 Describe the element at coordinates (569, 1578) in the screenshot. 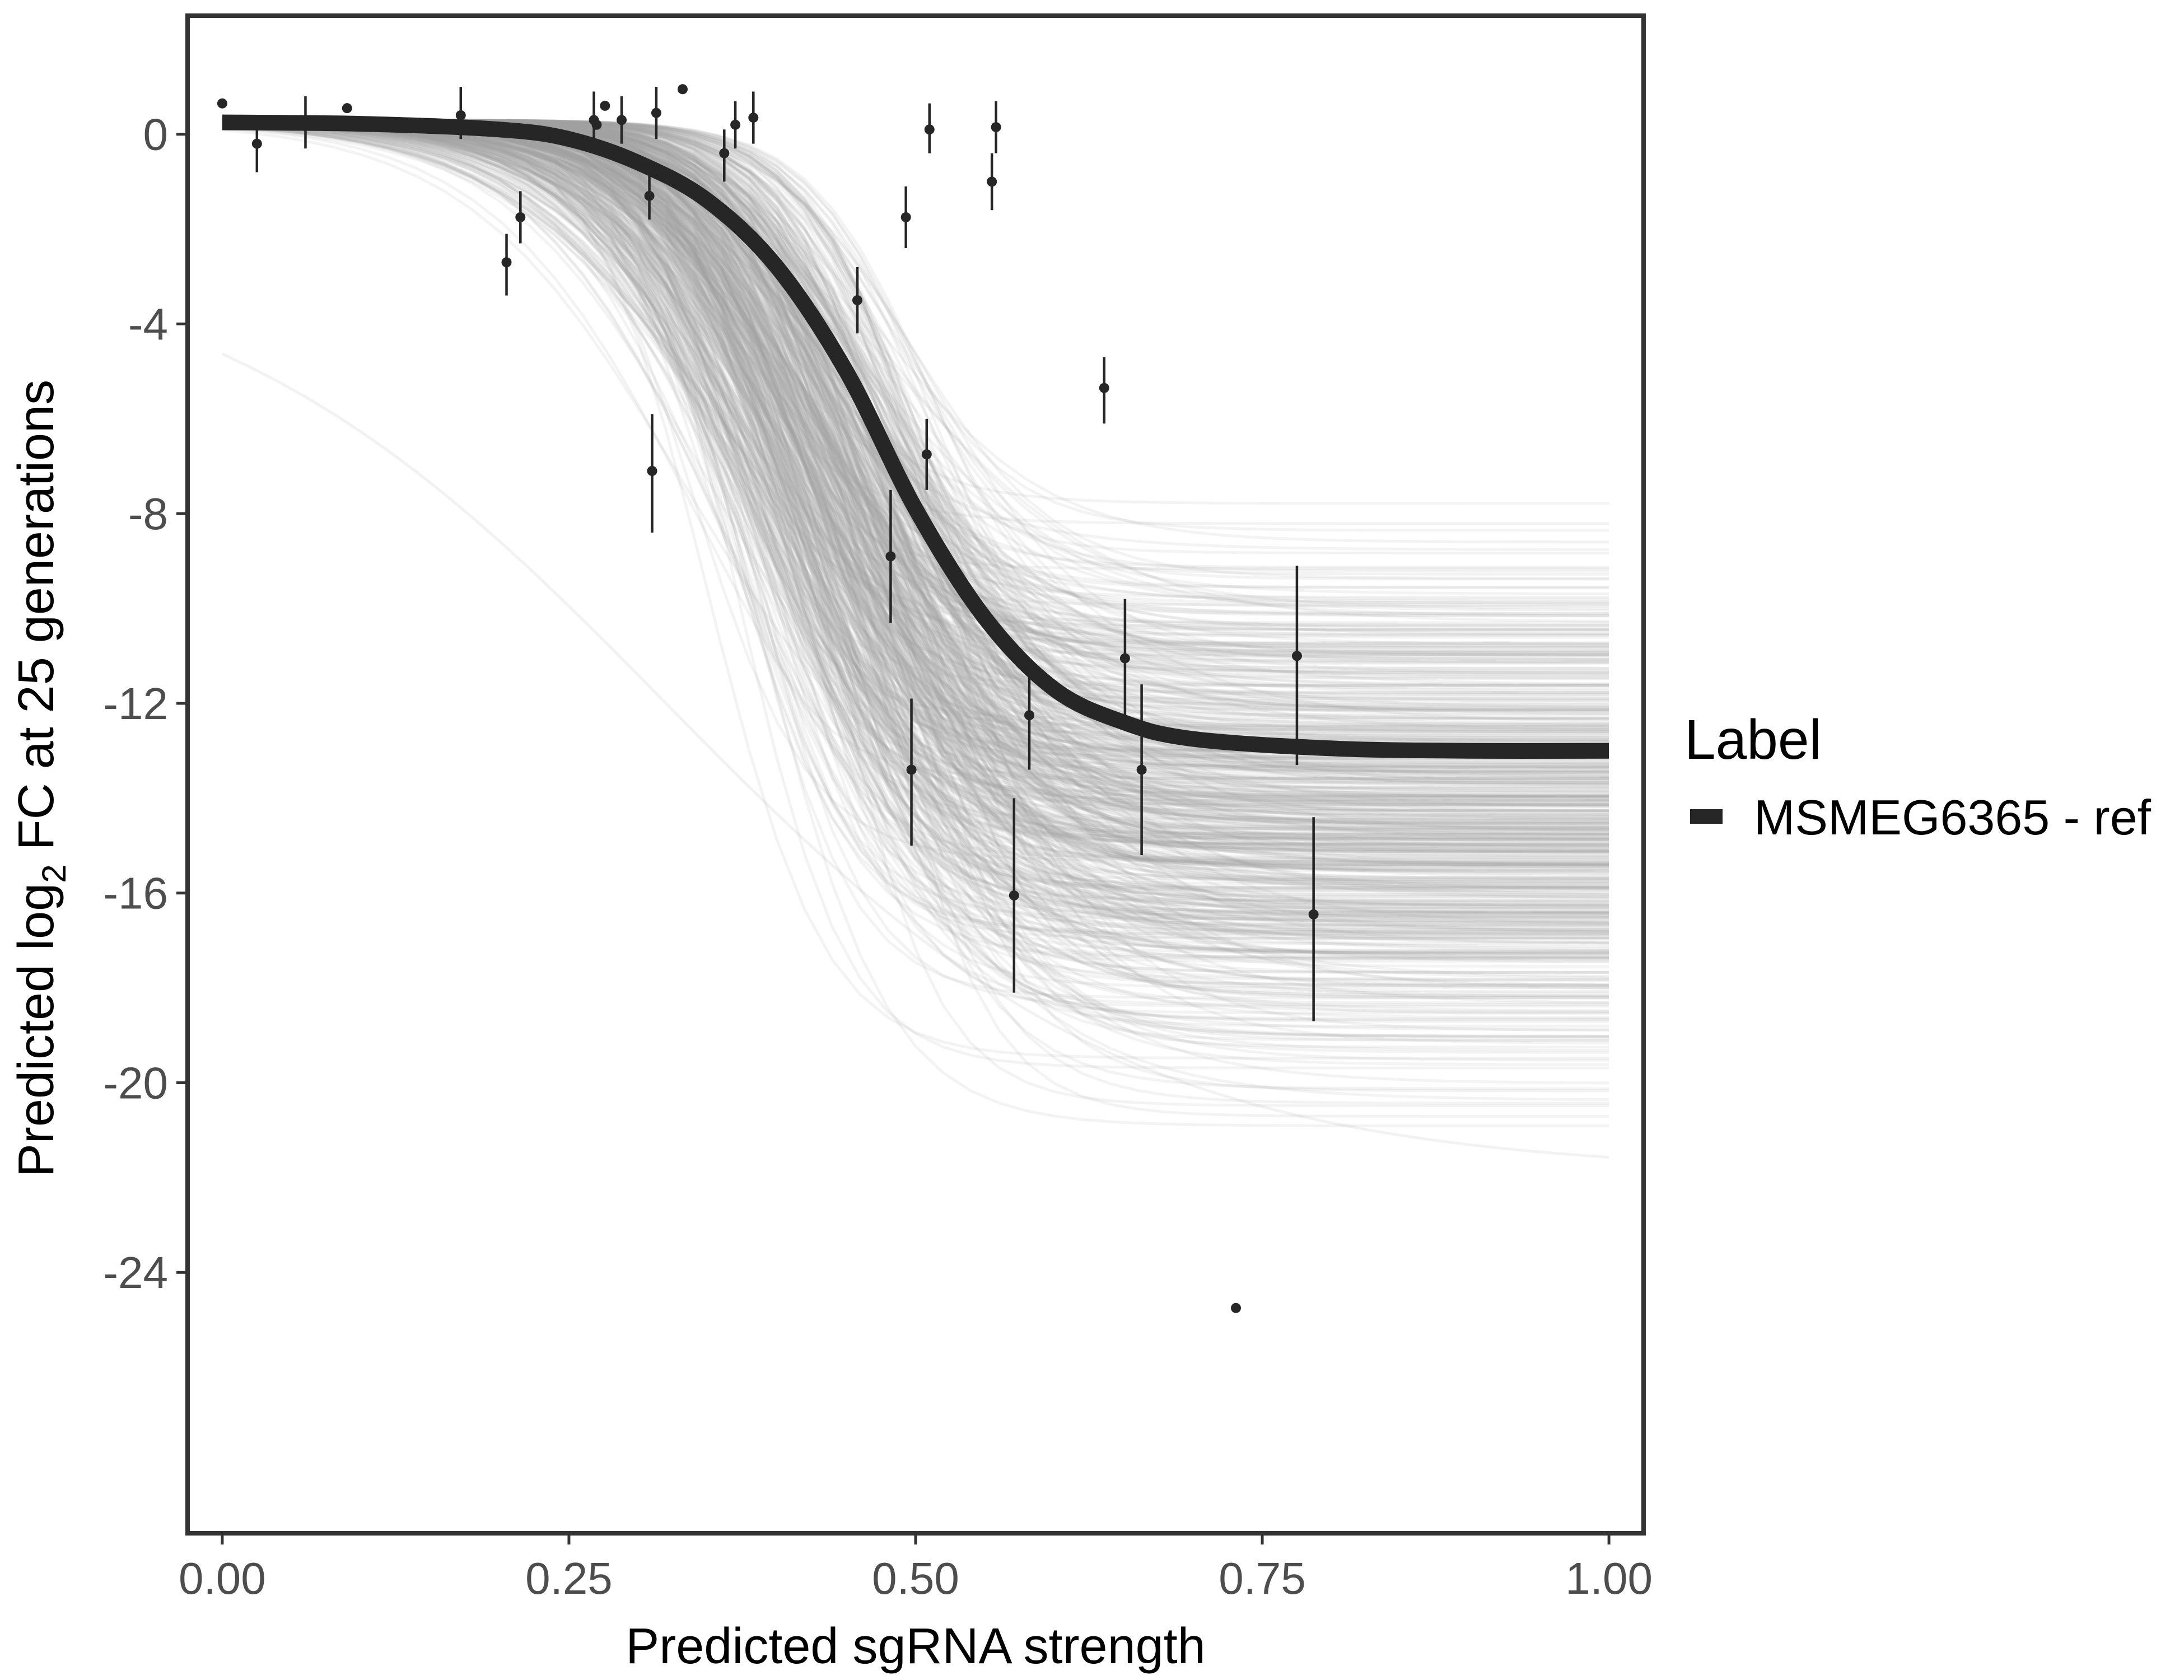

I see `x-tick-label: 0.25` at that location.